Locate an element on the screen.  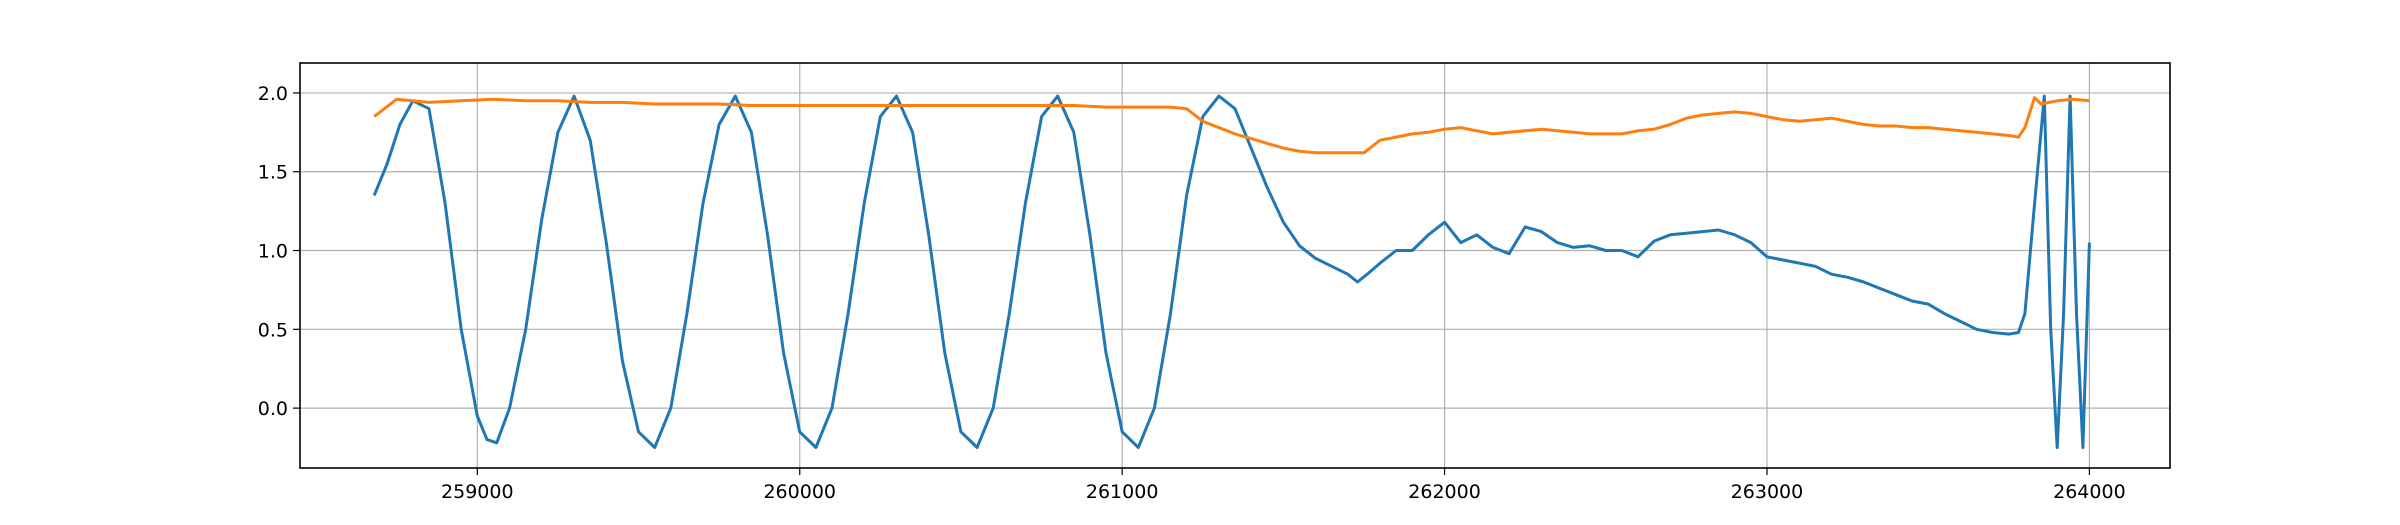
y-tick-label: 2.0 is located at coordinates (273, 94).